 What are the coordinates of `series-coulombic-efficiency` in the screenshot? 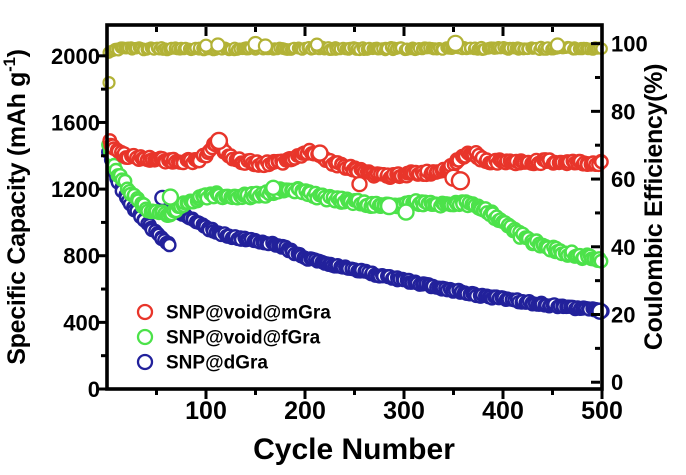 It's located at (355, 62).